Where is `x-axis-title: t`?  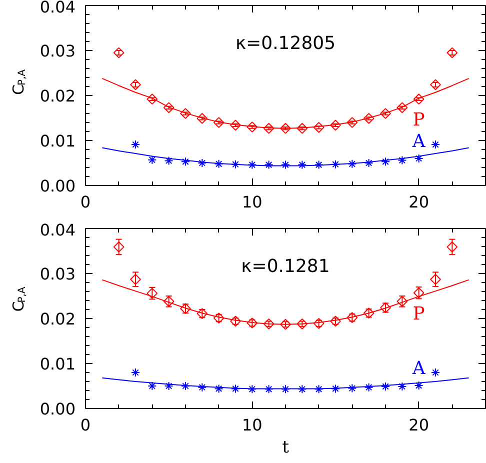 x-axis-title: t is located at coordinates (286, 448).